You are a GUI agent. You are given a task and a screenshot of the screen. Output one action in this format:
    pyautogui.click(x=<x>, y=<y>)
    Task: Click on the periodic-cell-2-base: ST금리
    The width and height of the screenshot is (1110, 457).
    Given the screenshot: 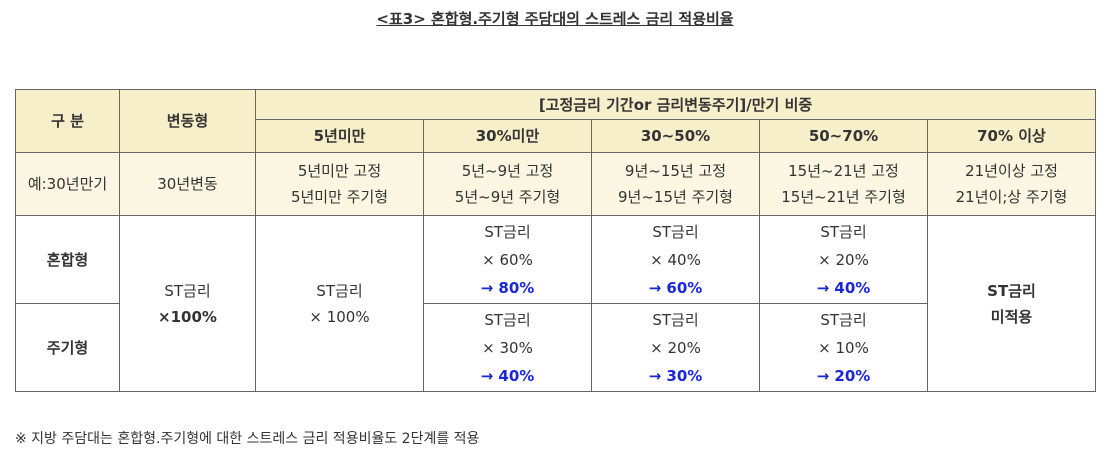 What is the action you would take?
    pyautogui.click(x=675, y=319)
    